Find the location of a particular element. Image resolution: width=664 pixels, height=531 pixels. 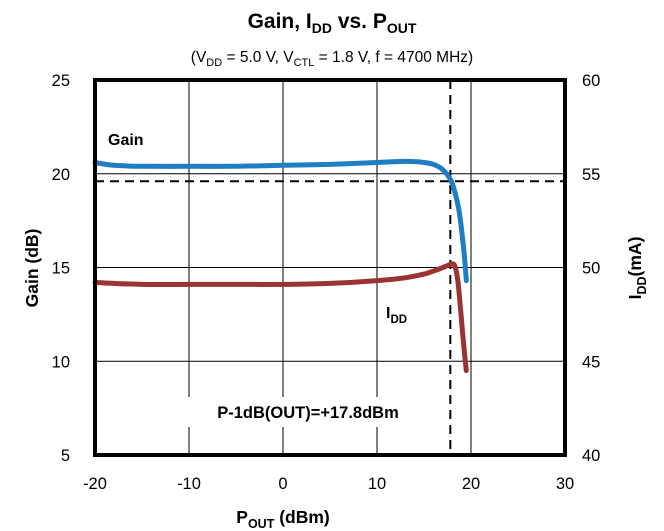

y-right-tick-labels: 40 45 50 55 60 is located at coordinates (591, 268).